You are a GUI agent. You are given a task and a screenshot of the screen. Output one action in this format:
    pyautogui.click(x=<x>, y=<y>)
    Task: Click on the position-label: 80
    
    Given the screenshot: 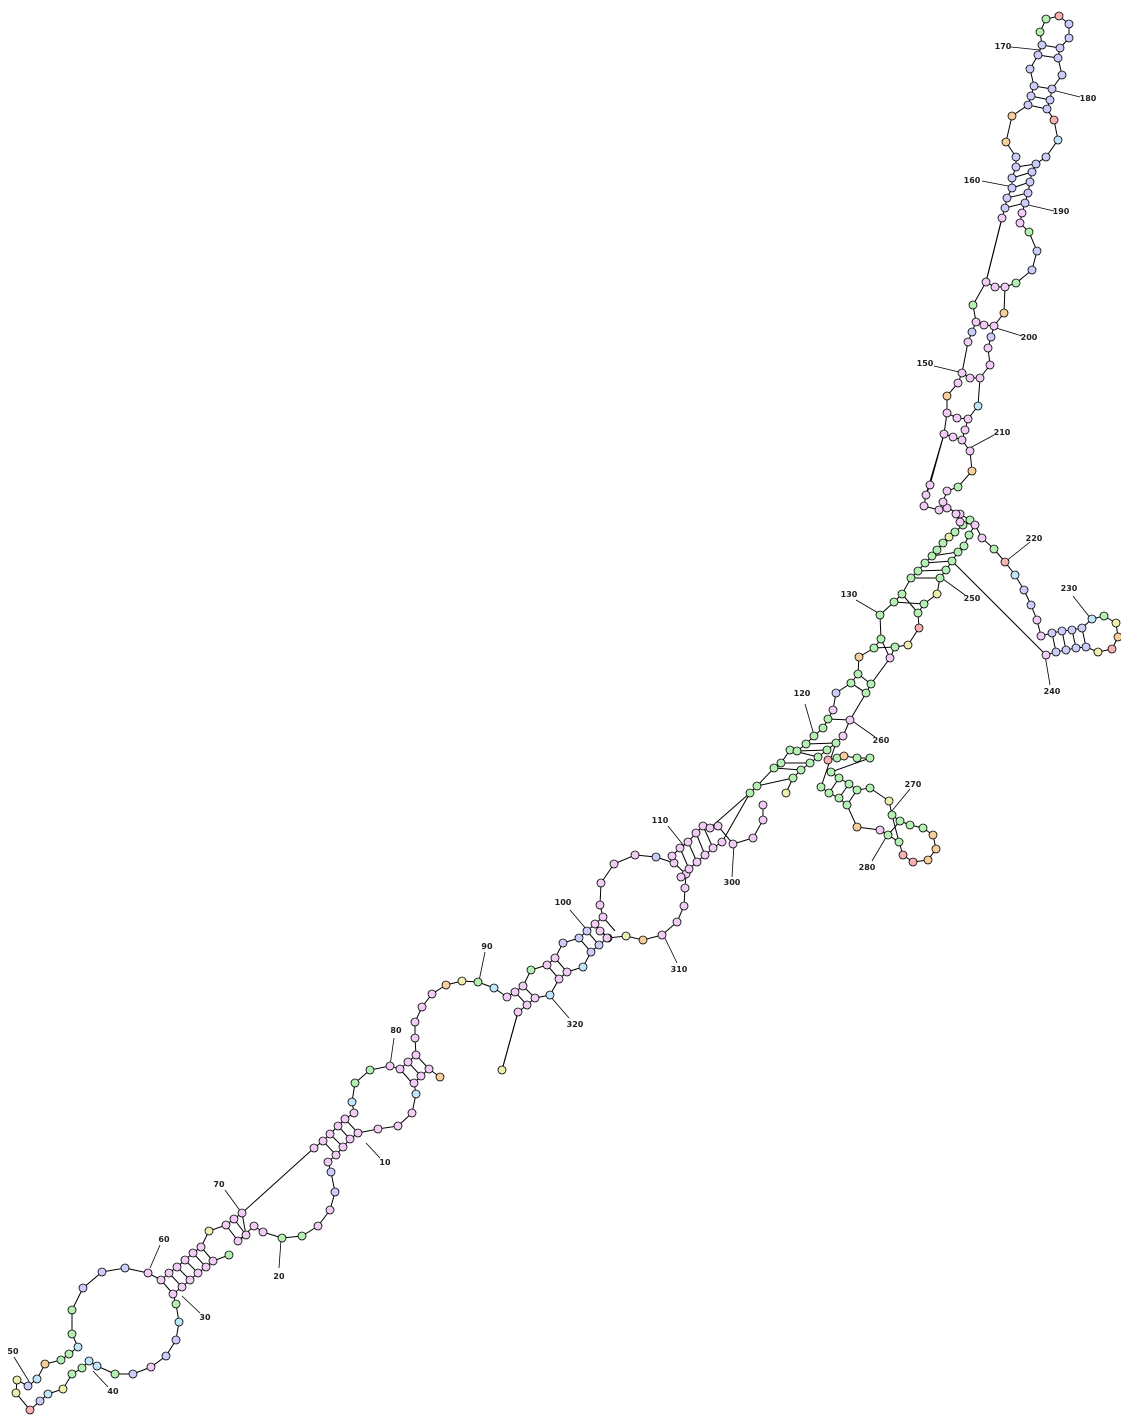 What is the action you would take?
    pyautogui.click(x=396, y=1030)
    